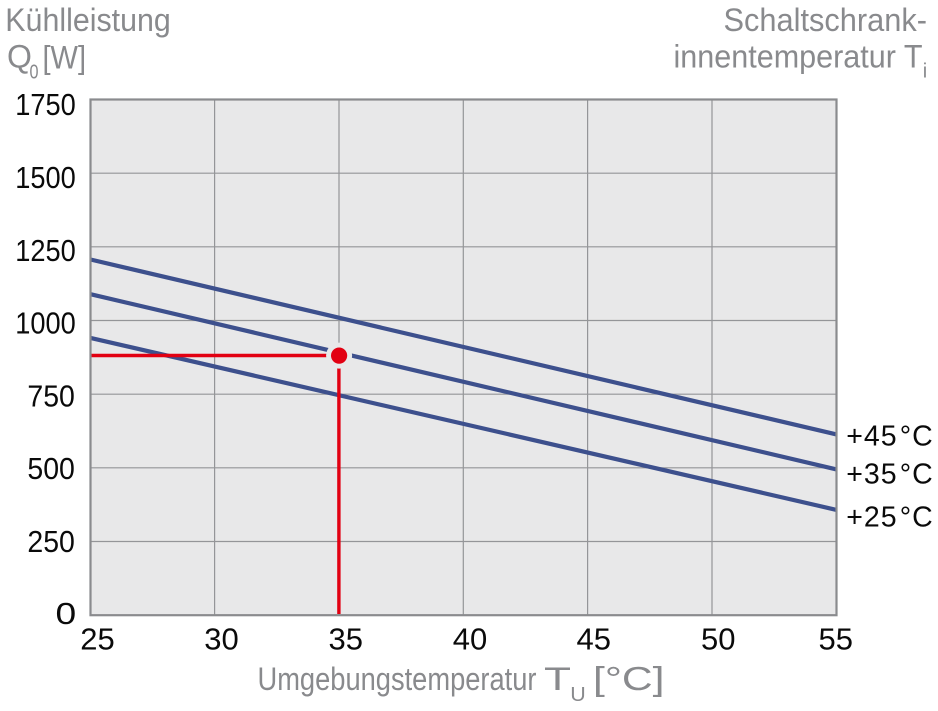 The width and height of the screenshot is (938, 711). I want to click on svg-text: 500, so click(51, 469).